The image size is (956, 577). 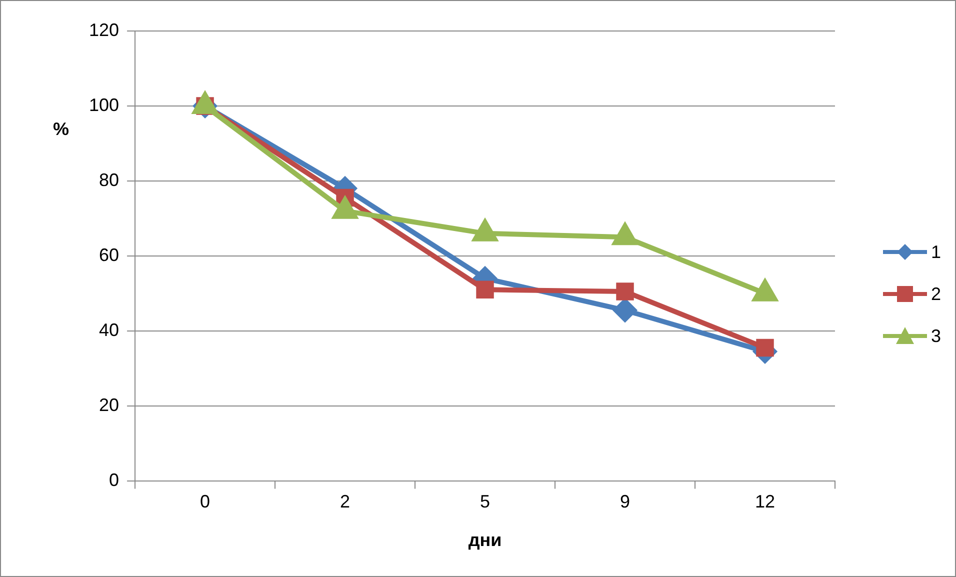 I want to click on legend-label: 1, so click(x=935, y=252).